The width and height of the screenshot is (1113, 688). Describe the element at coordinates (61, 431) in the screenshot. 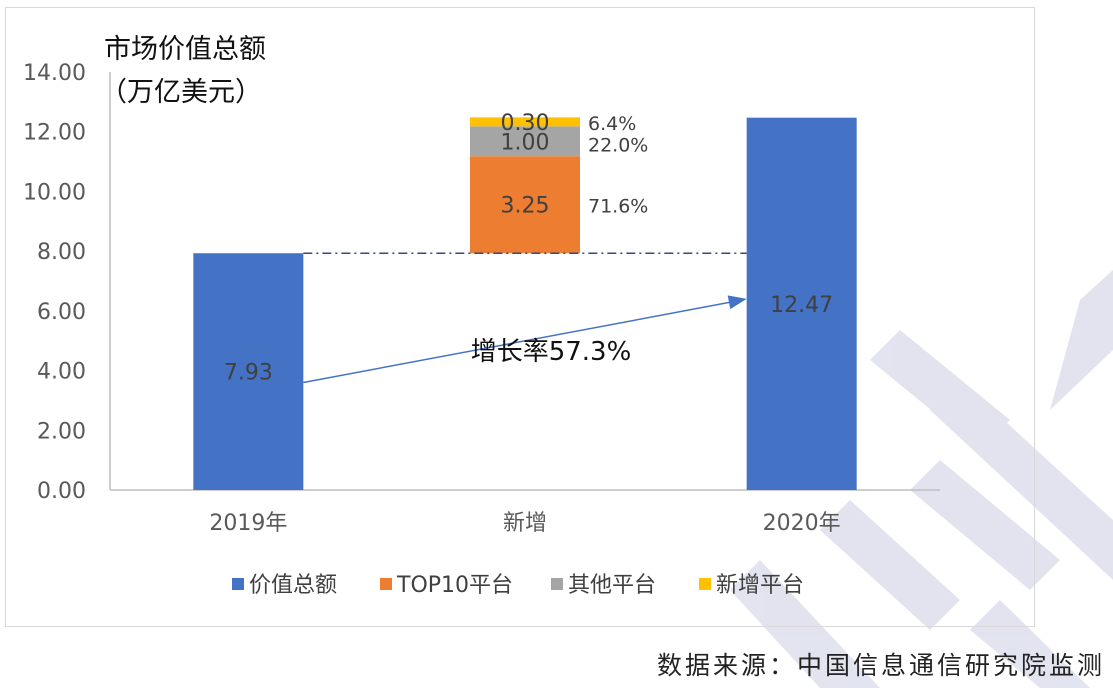

I see `y-tick-label: 2.00` at that location.